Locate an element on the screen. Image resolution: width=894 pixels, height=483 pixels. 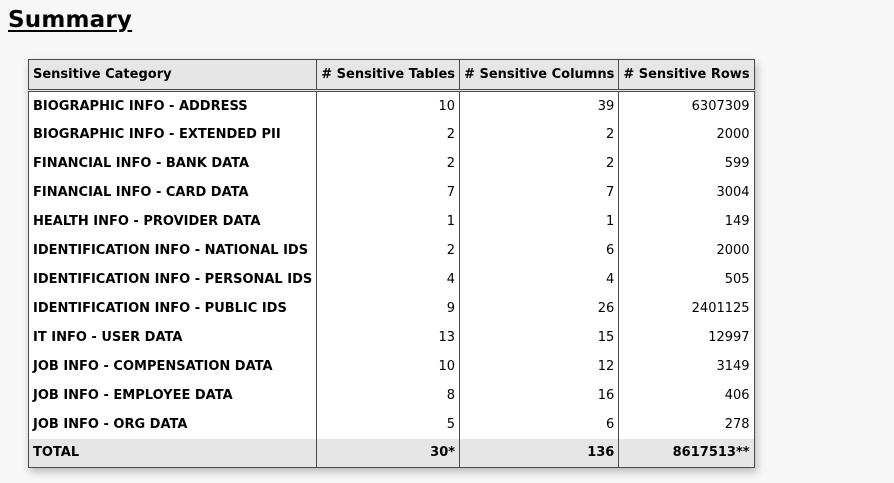
cell-columns: 1 is located at coordinates (539, 221).